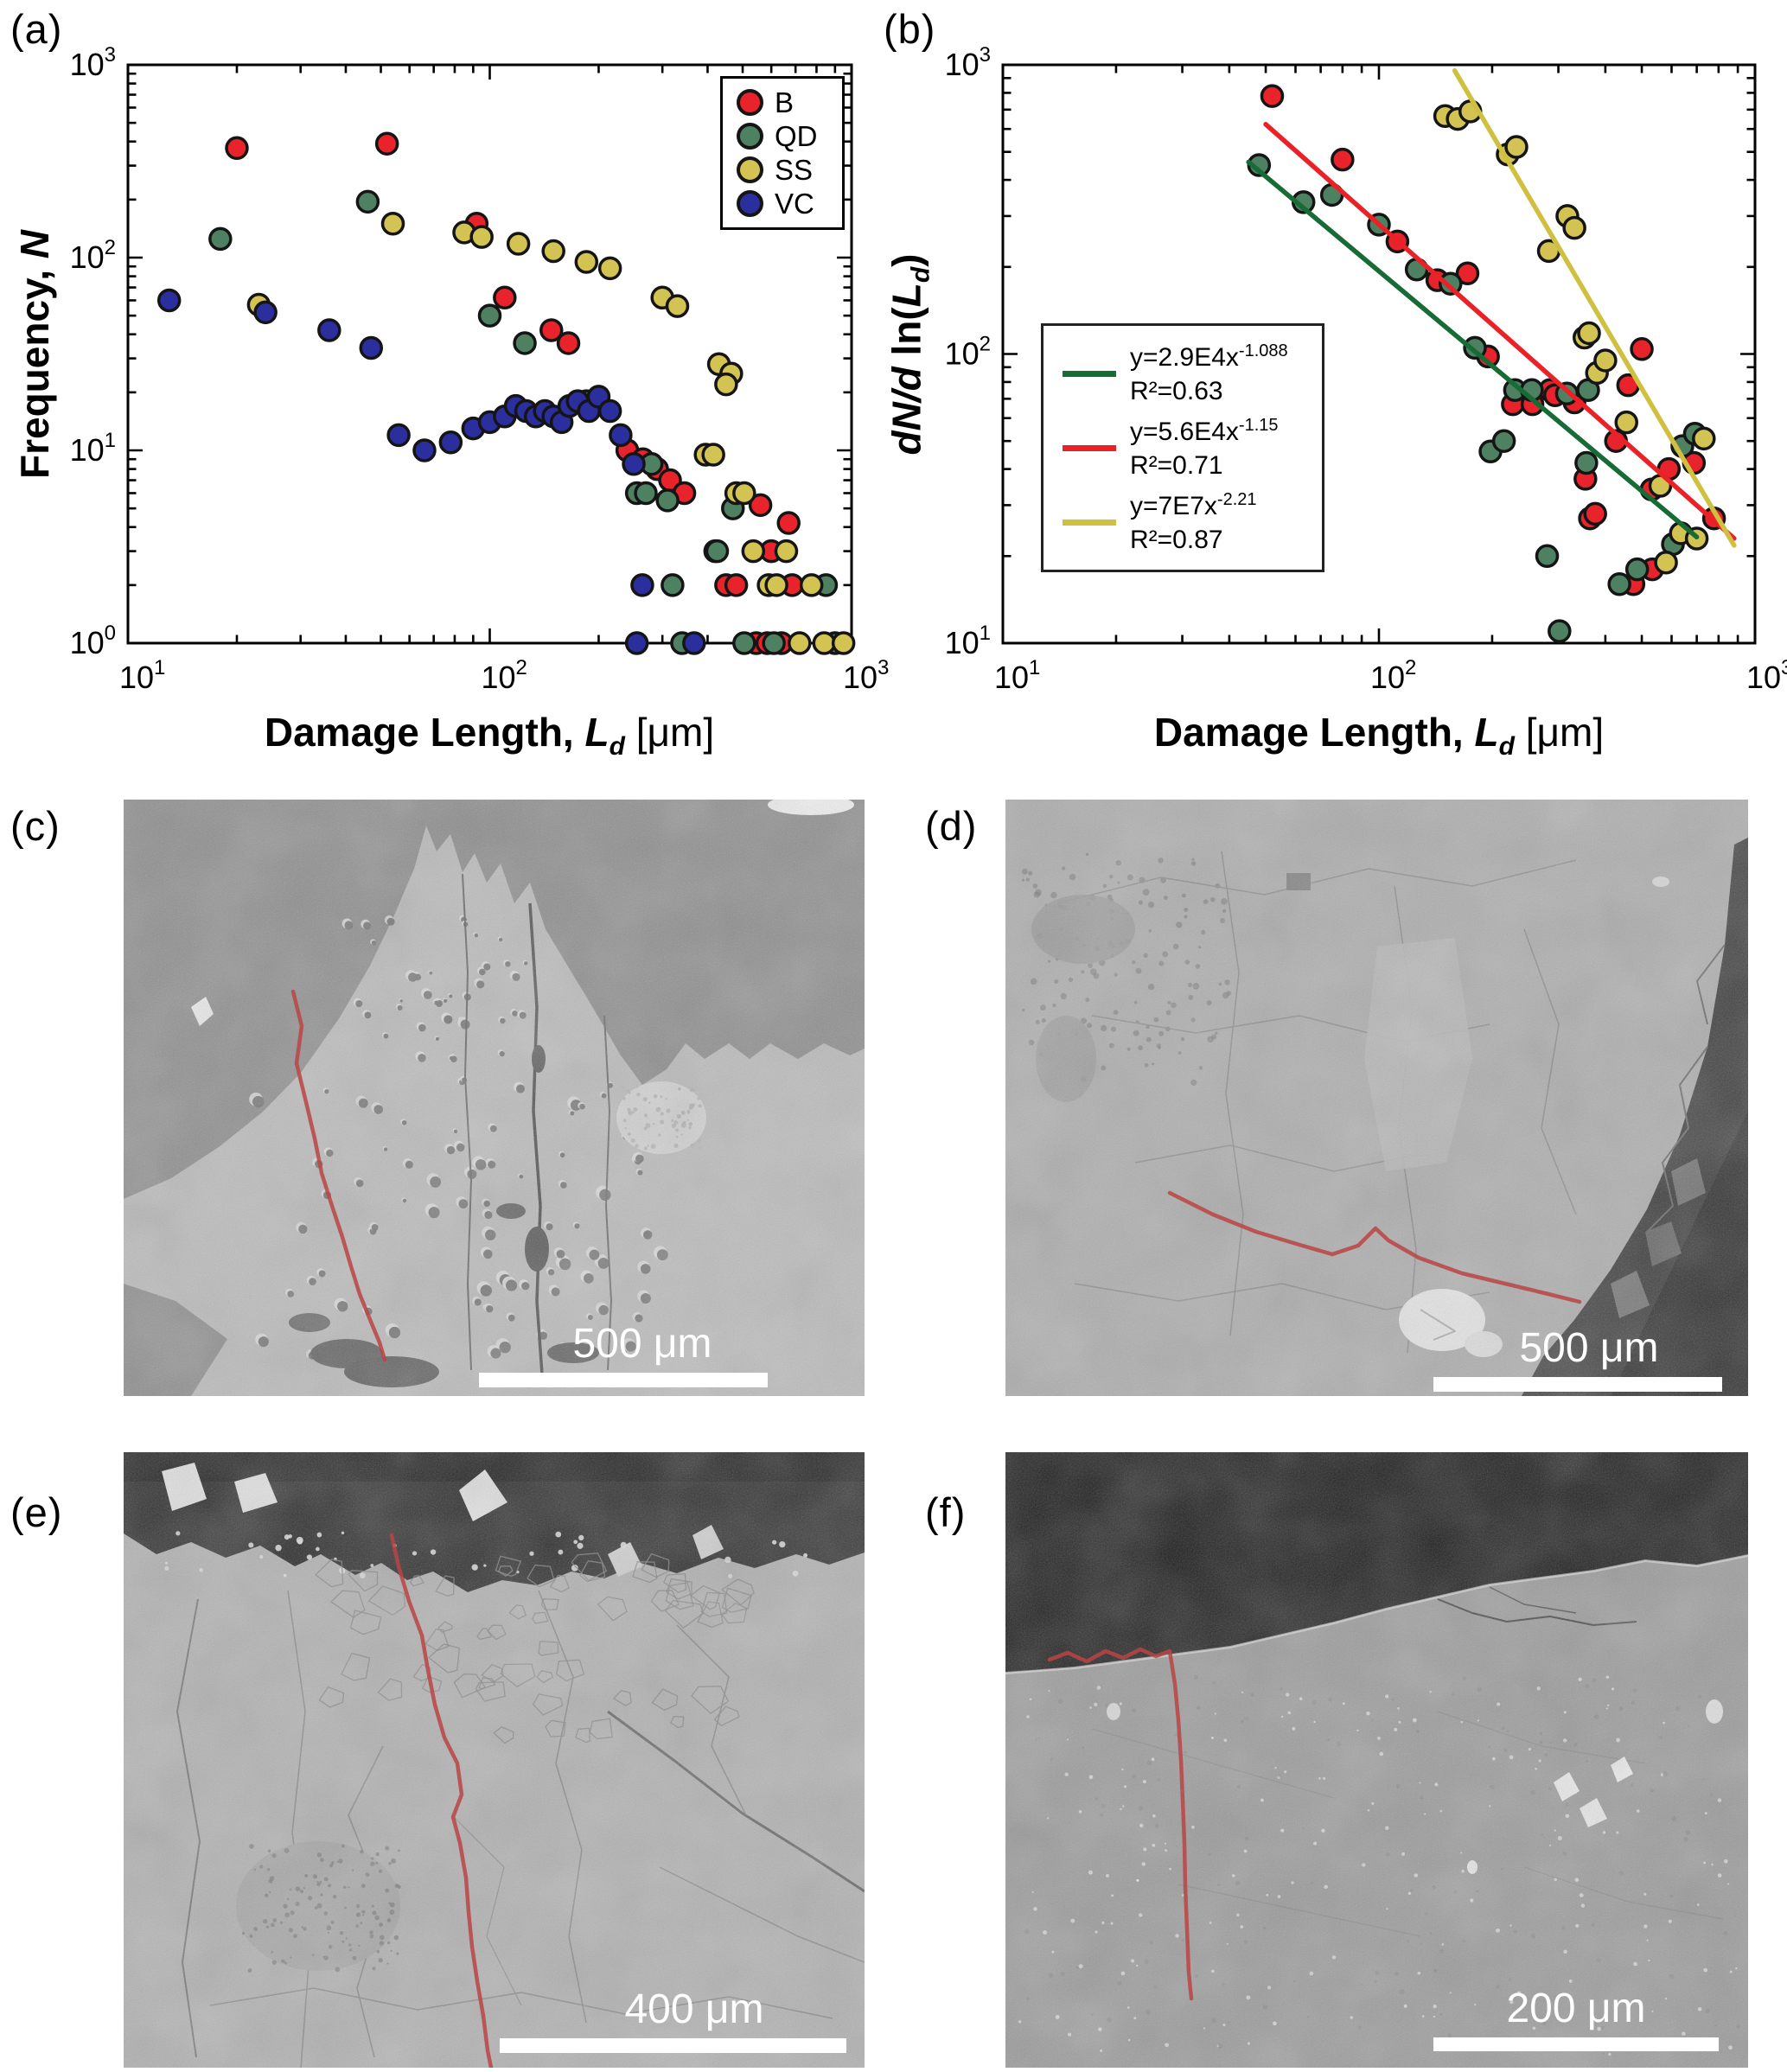 This screenshot has width=1787, height=2072. I want to click on legend-label-SS: SS, so click(794, 170).